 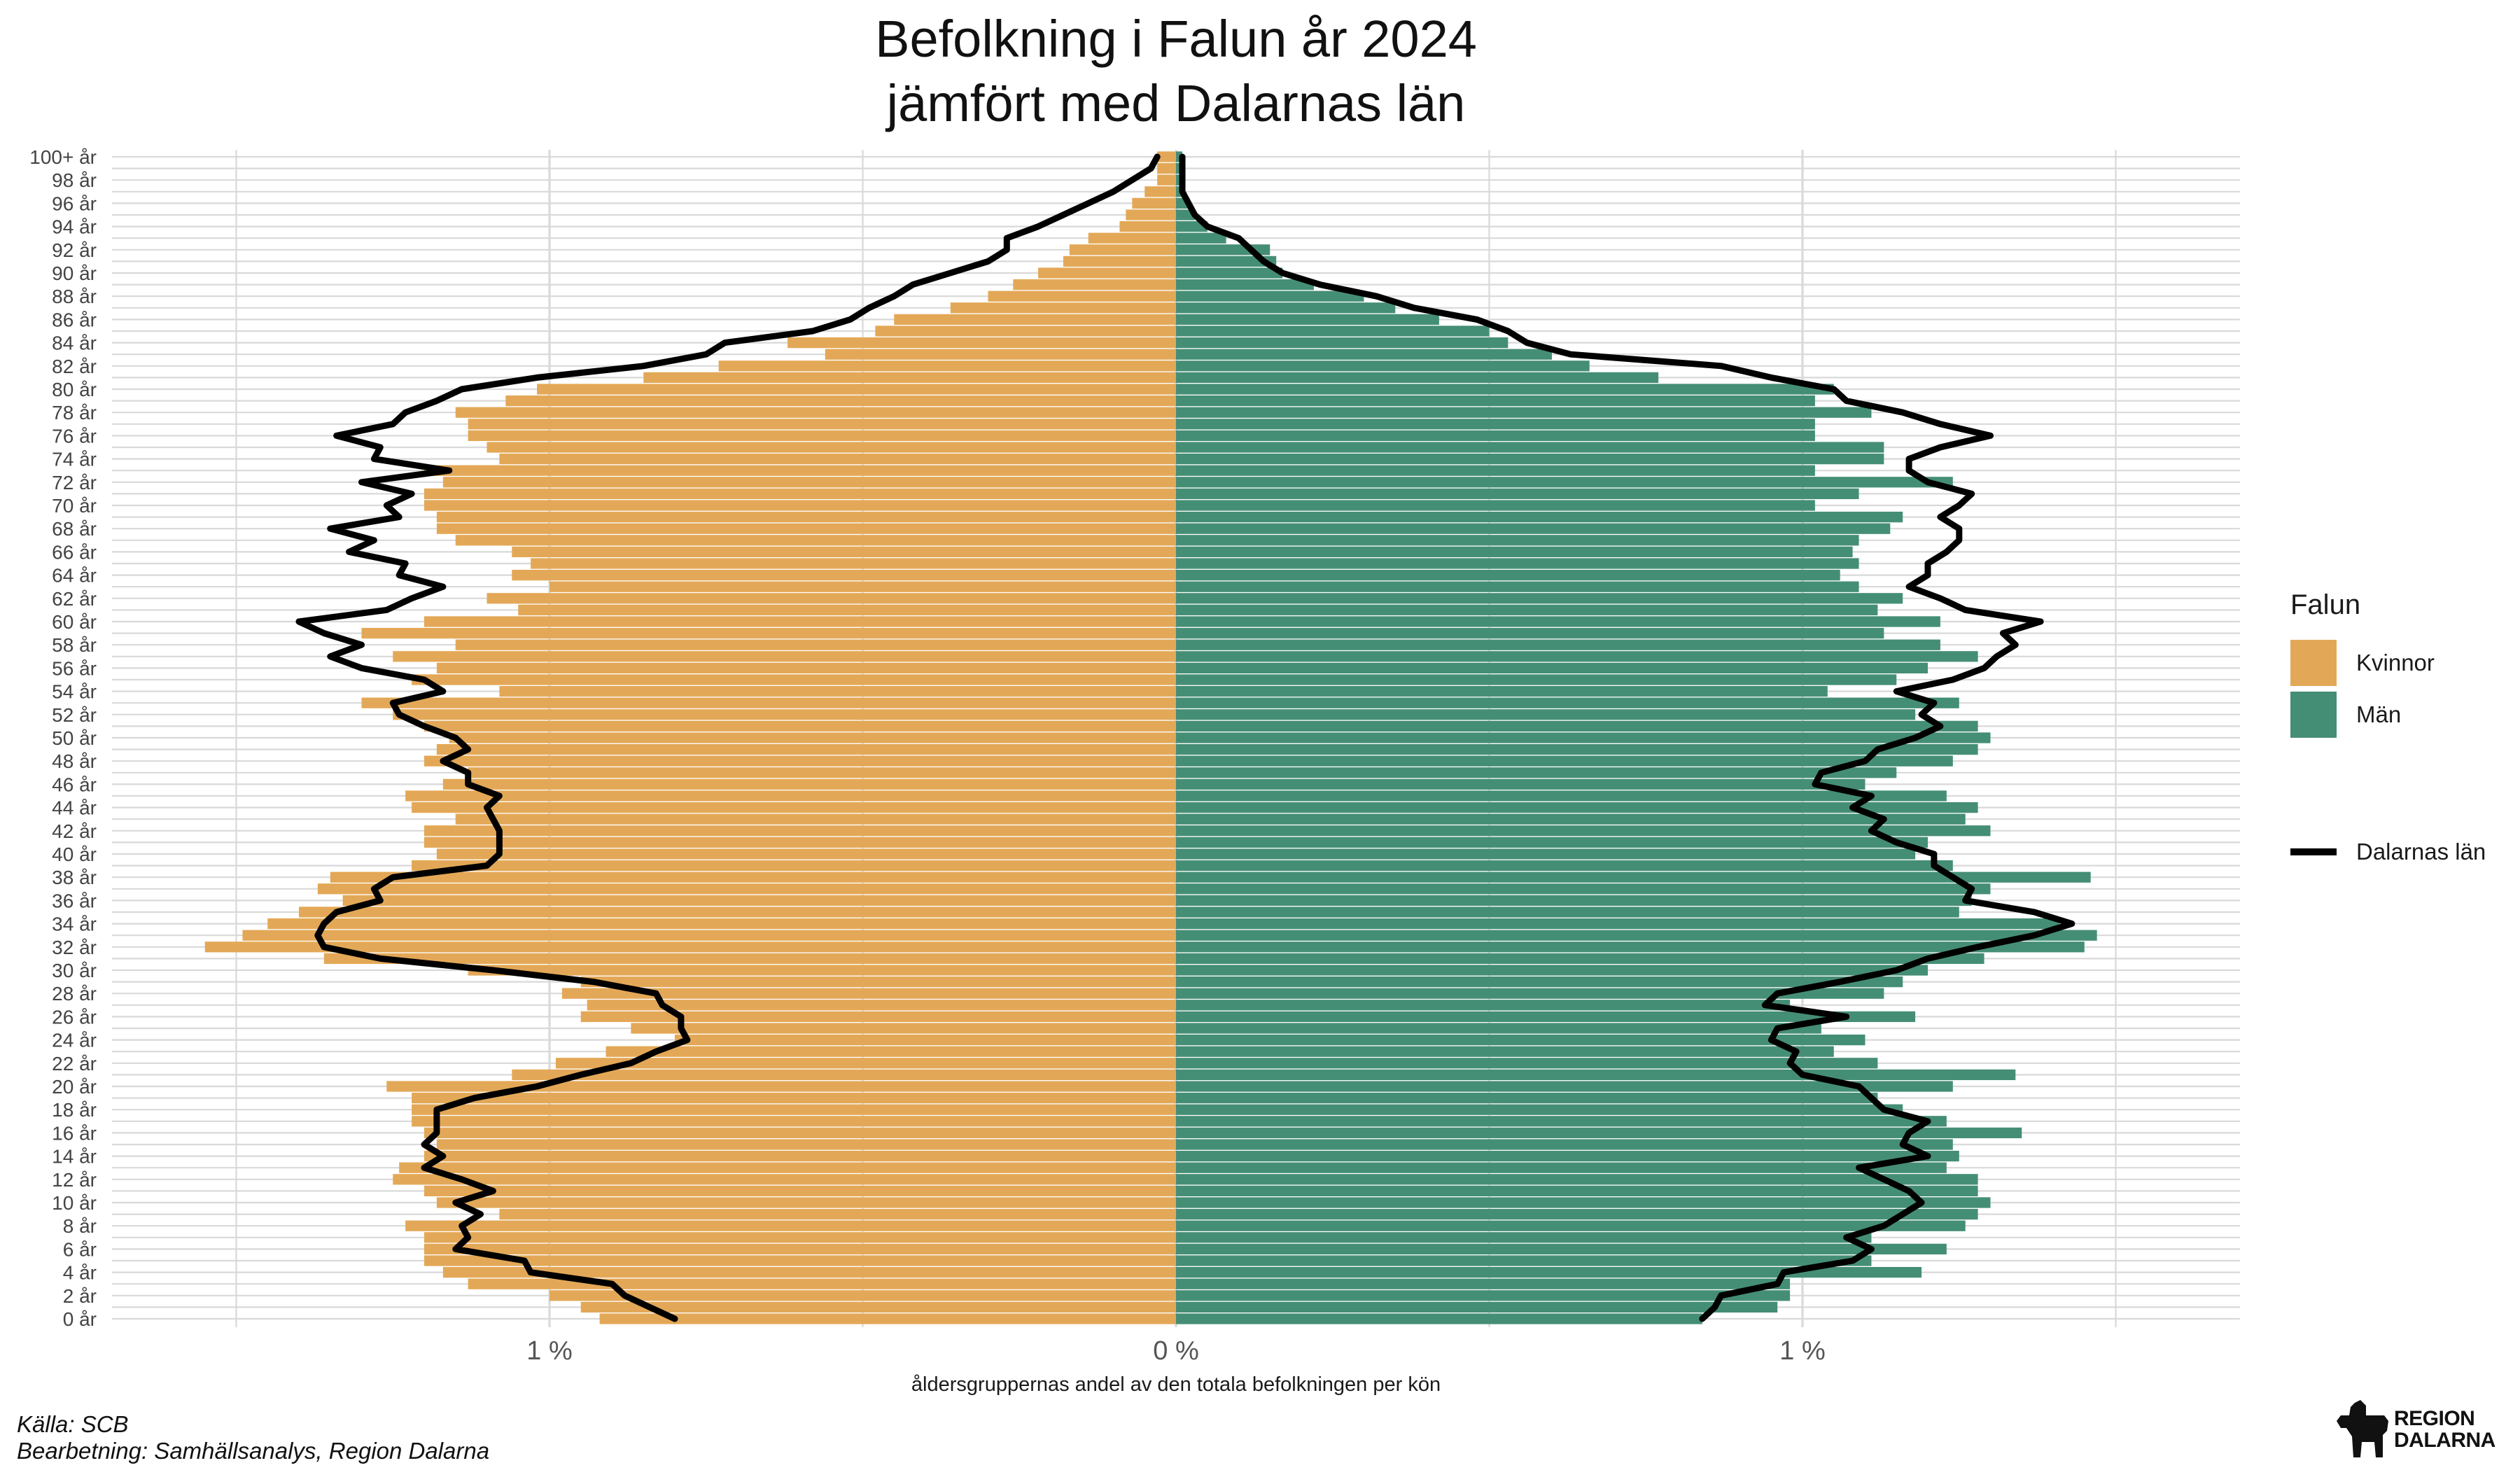 I want to click on age-tick-label: 76 år, so click(x=74, y=436).